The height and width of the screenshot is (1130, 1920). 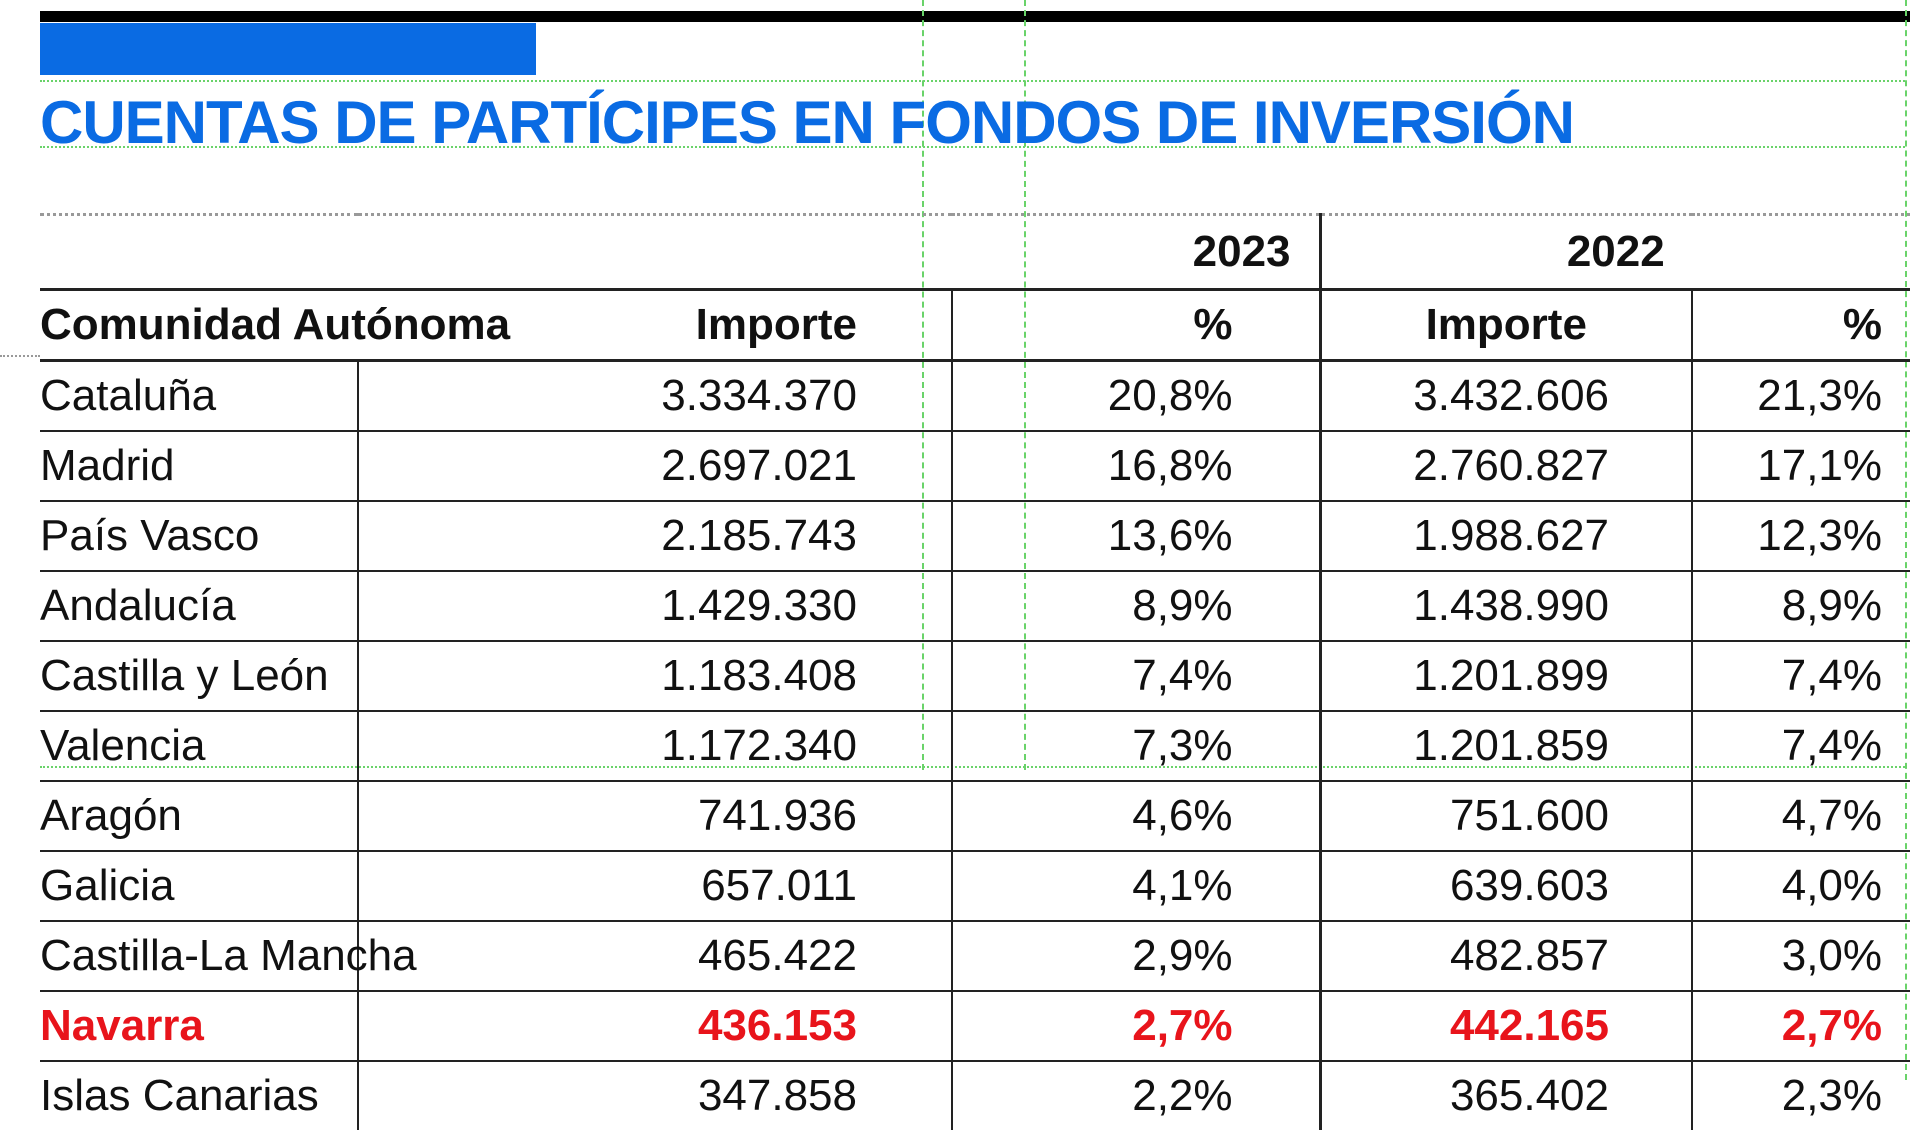 I want to click on importe-2022-cell: 482.857, so click(x=1505, y=956).